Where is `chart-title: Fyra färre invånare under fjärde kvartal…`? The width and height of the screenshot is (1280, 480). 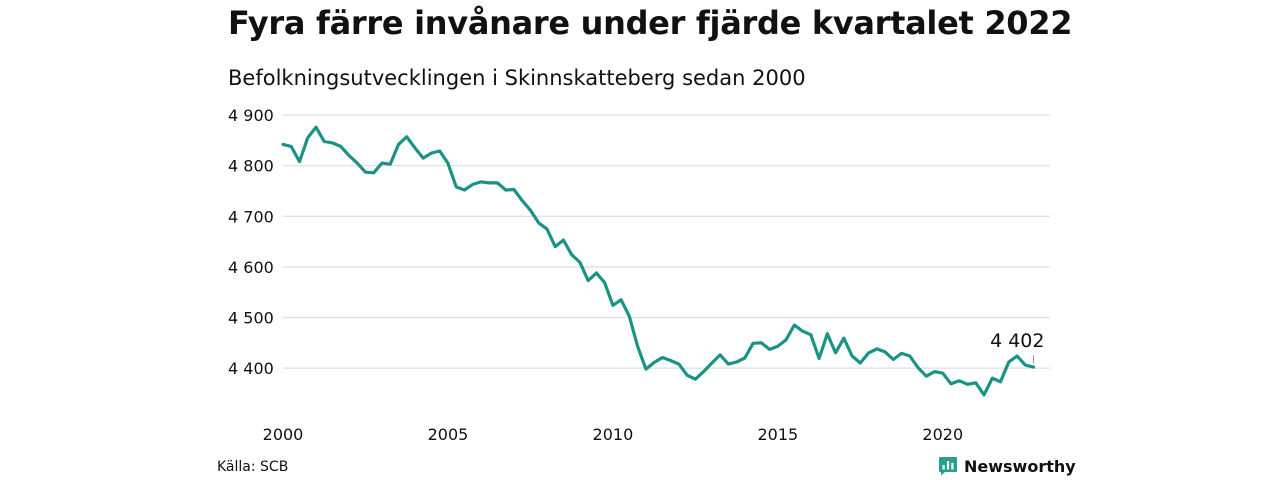
chart-title: Fyra färre invånare under fjärde kvartal… is located at coordinates (650, 23).